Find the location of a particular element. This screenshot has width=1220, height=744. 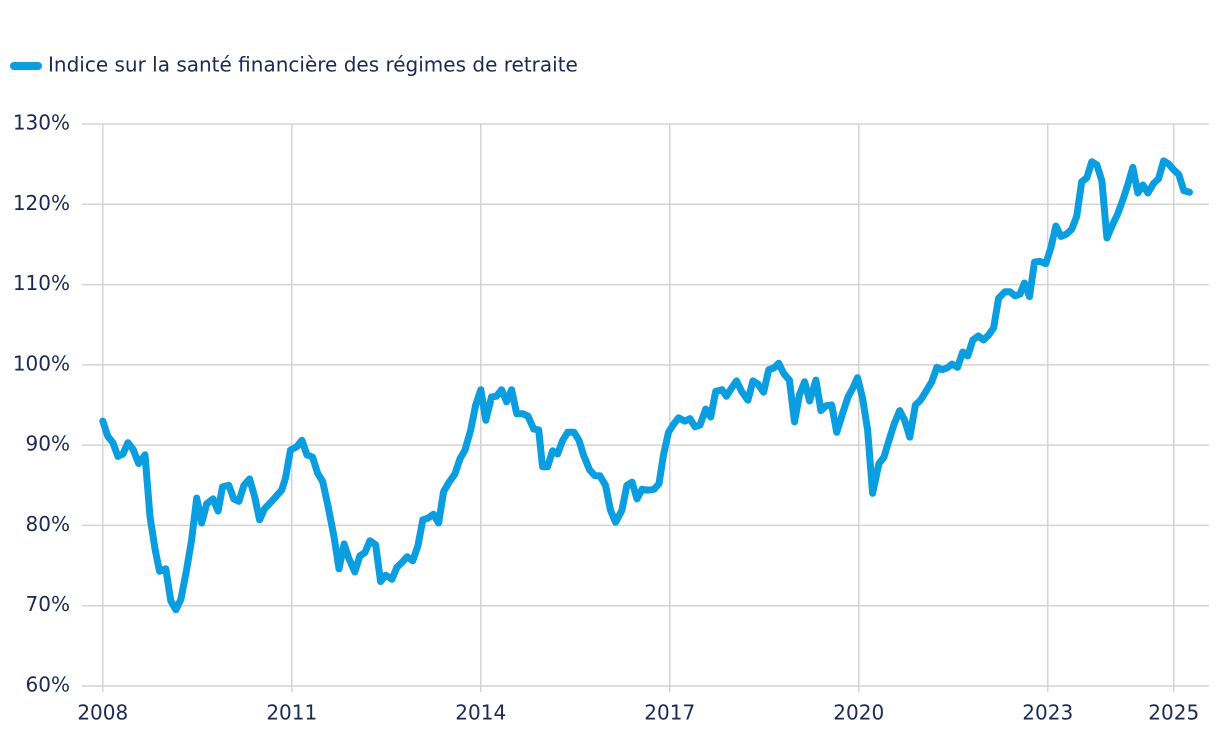

y-tick-label: 100% is located at coordinates (41, 363).